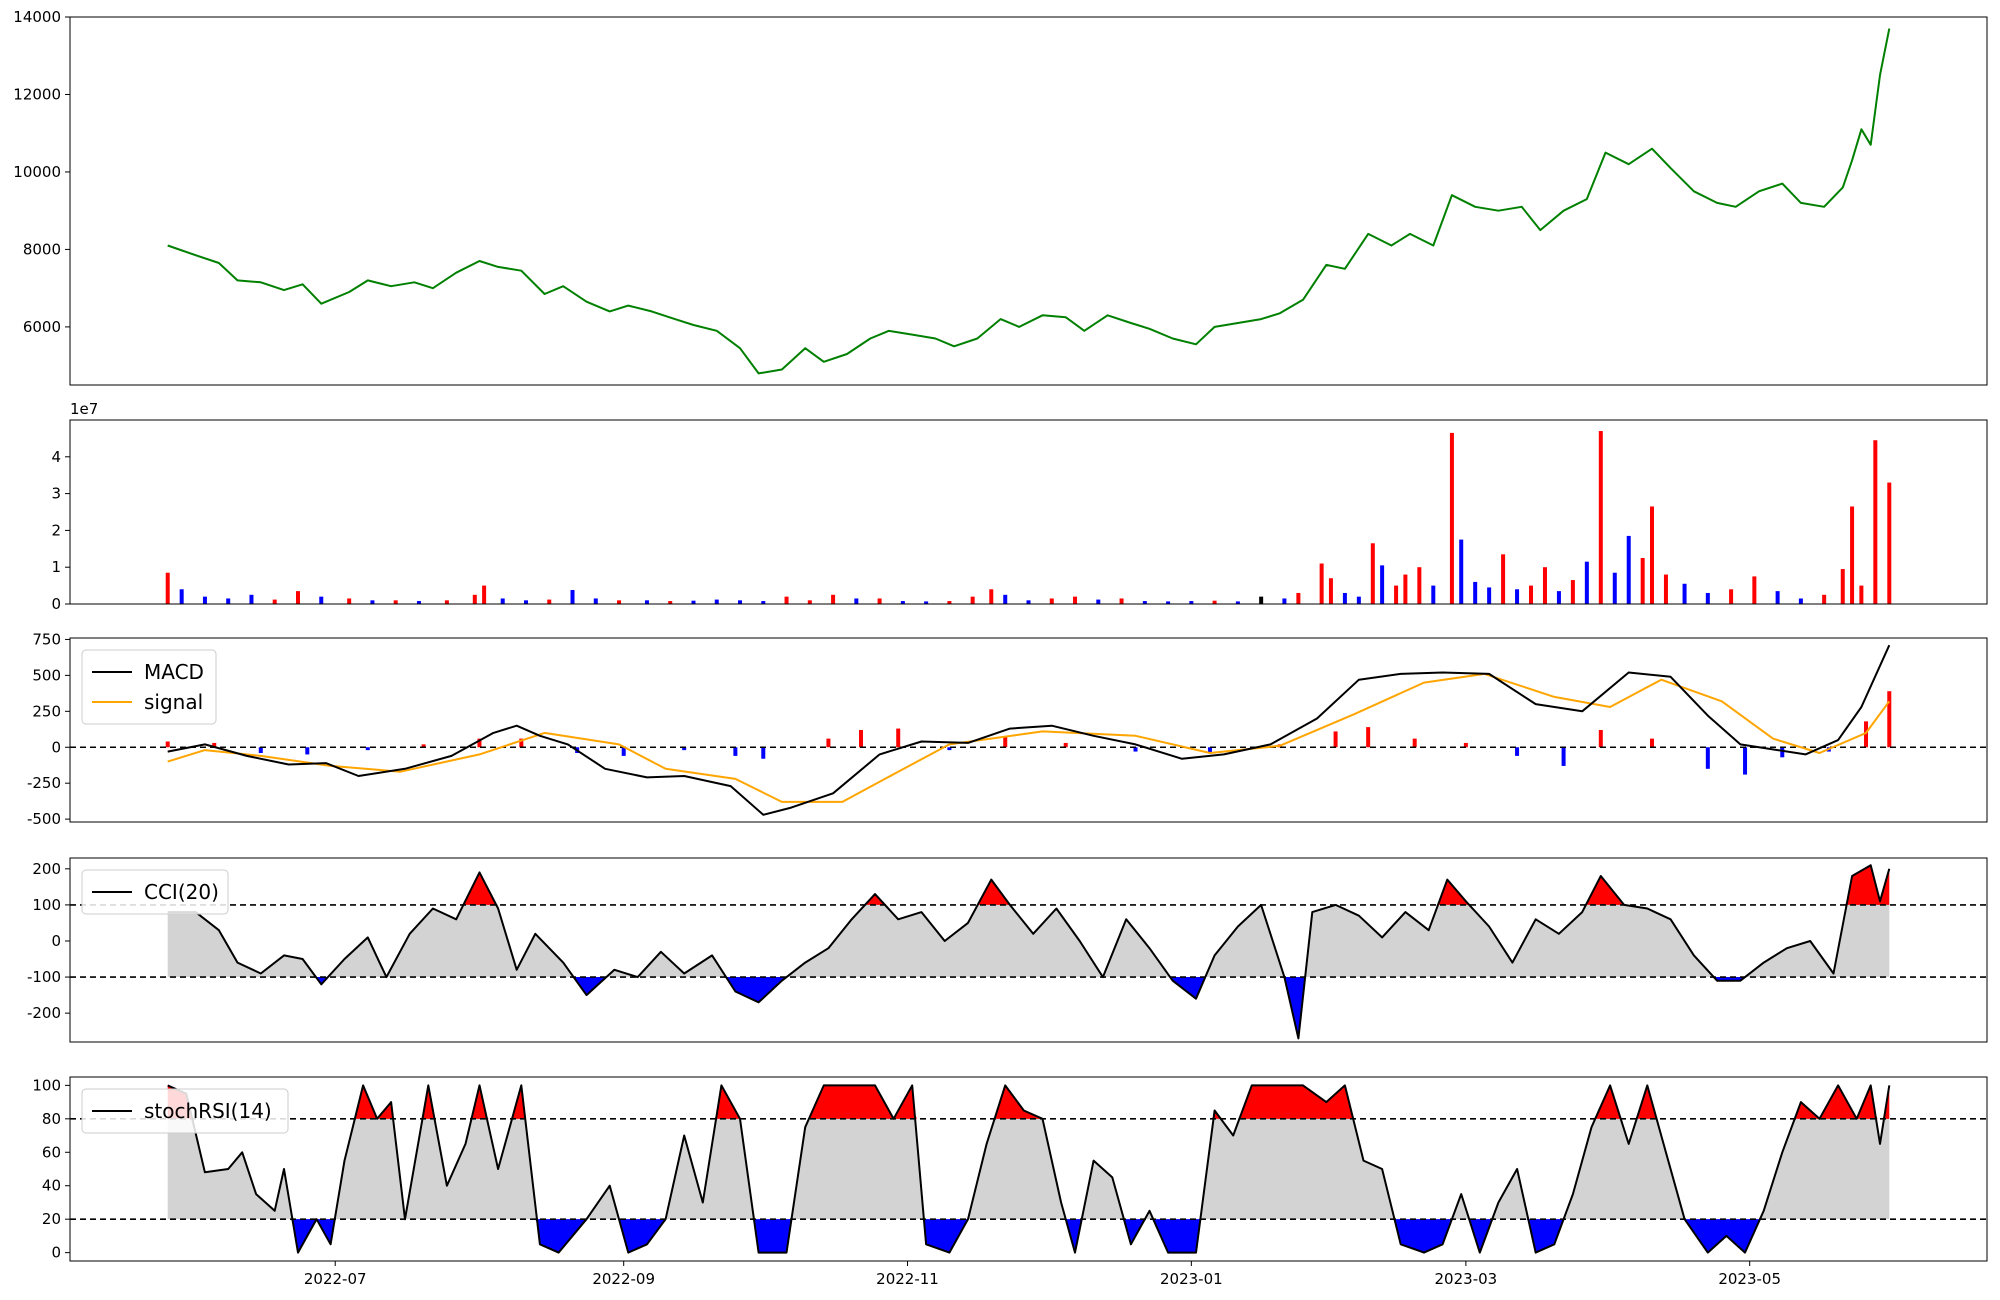 The width and height of the screenshot is (2000, 1300). I want to click on cci-ytick-label: 100, so click(46, 905).